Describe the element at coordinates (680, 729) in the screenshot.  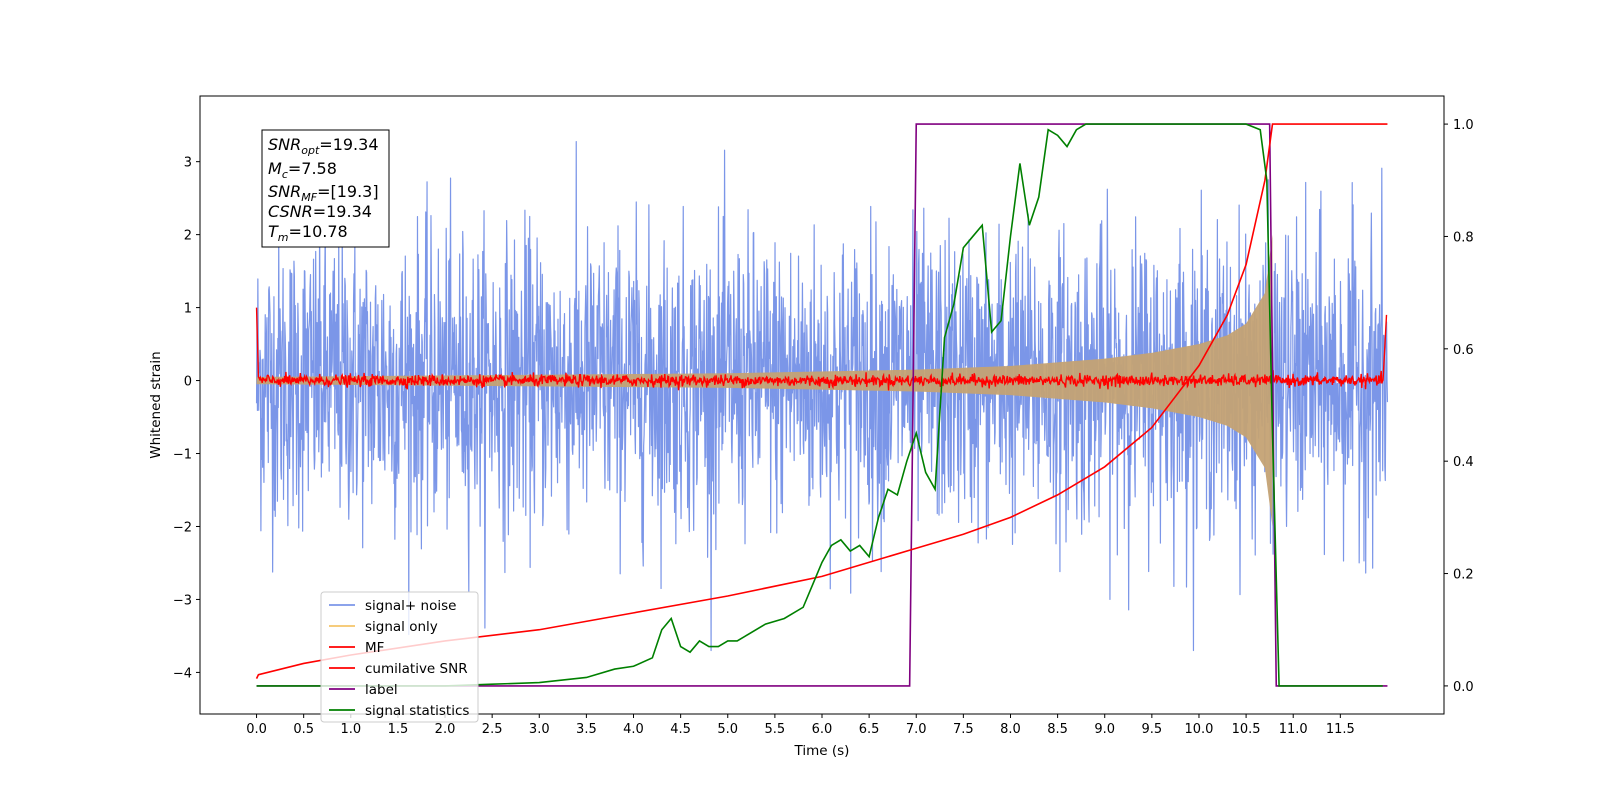
I see `x-tick-label: 4.5` at that location.